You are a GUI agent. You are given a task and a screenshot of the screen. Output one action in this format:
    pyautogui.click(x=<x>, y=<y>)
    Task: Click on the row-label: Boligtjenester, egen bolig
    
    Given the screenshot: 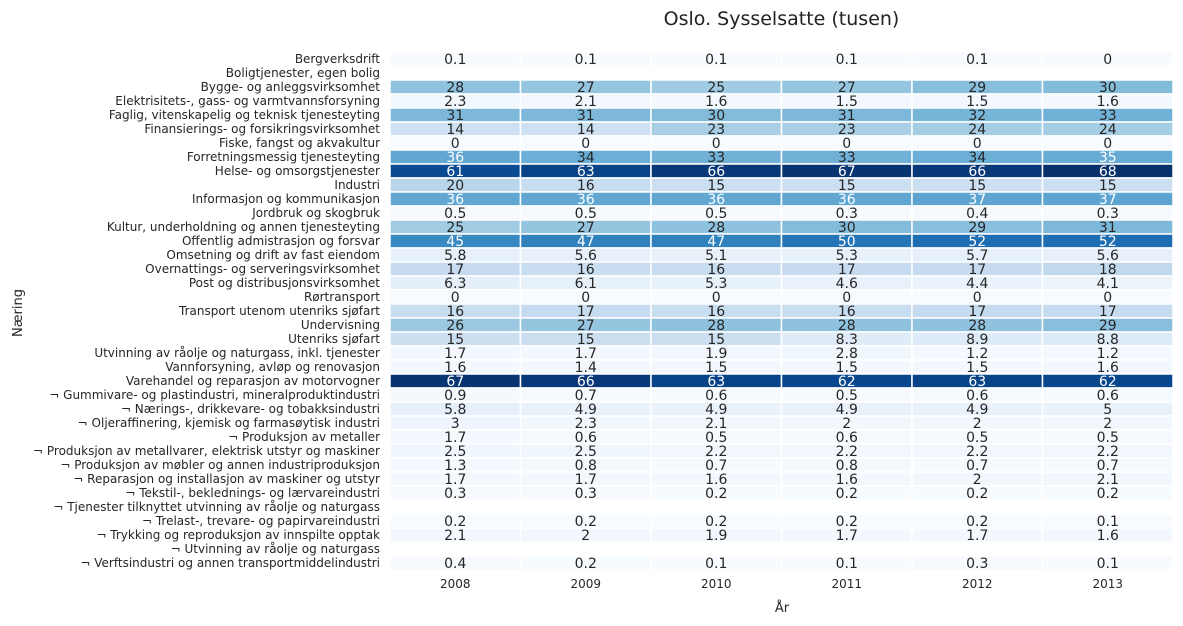 What is the action you would take?
    pyautogui.click(x=303, y=73)
    